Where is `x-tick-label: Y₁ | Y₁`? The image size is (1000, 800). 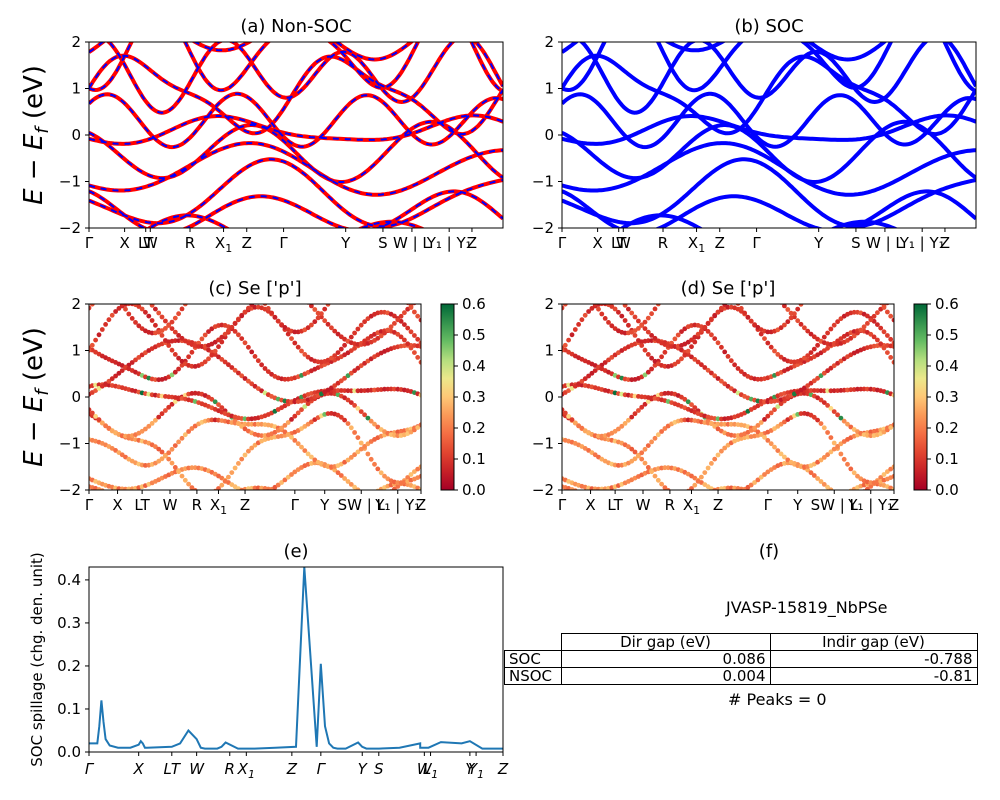 x-tick-label: Y₁ | Y₁ is located at coordinates (870, 505).